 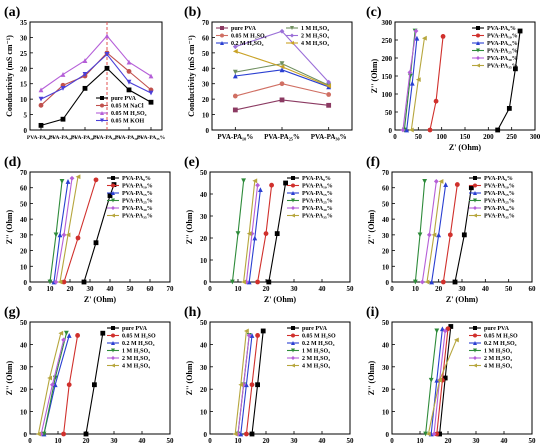 What do you see at coordinates (386, 173) in the screenshot?
I see `y-tick-label: 70` at bounding box center [386, 173].